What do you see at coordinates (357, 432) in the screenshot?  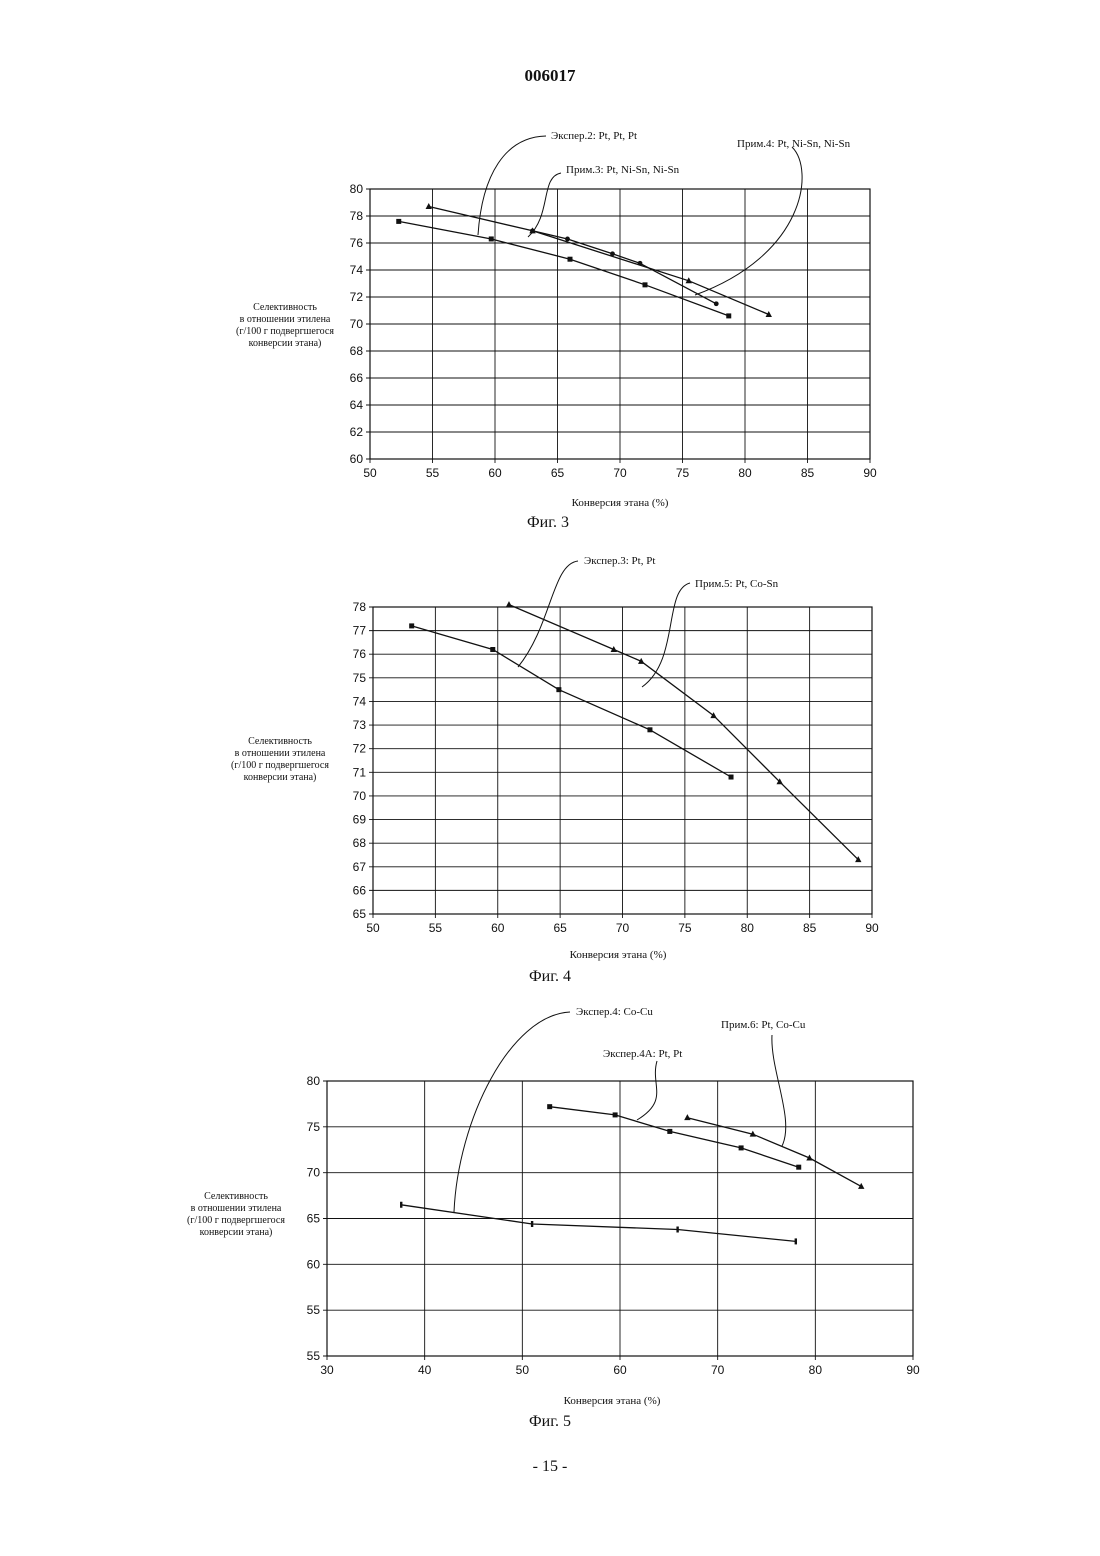 I see `y-tick-label: 62` at bounding box center [357, 432].